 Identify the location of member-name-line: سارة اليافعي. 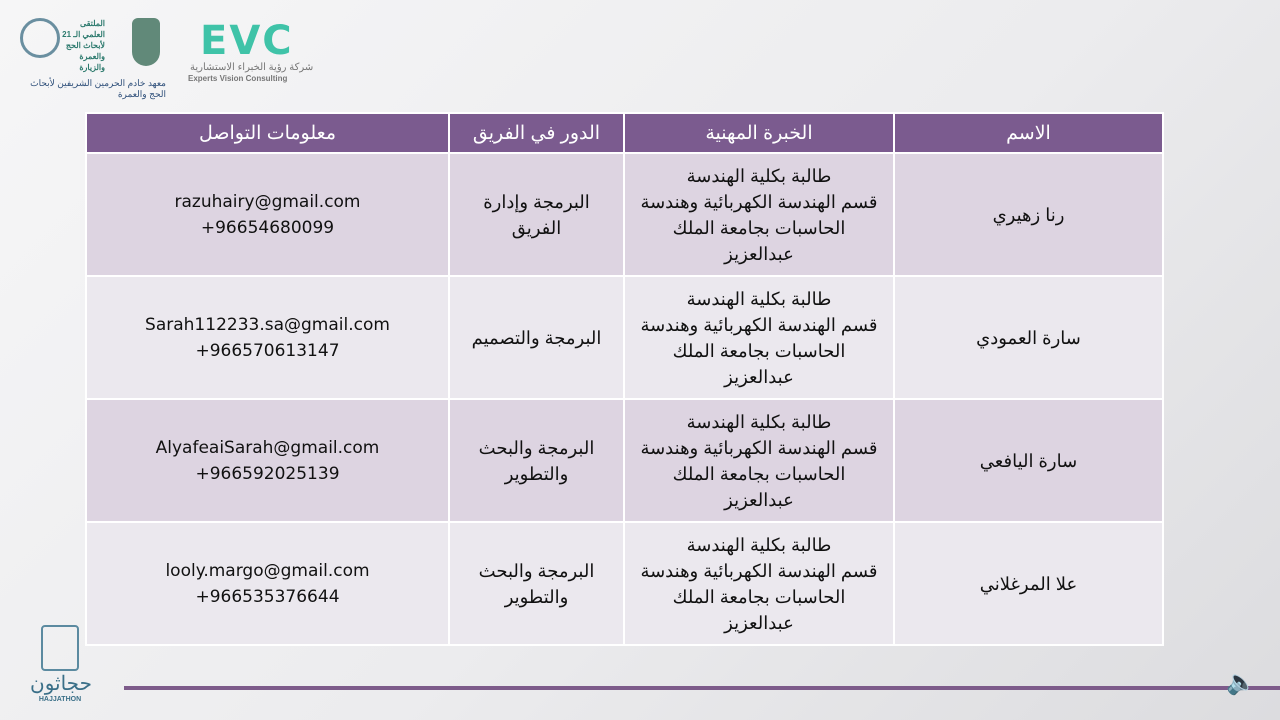
(1028, 460).